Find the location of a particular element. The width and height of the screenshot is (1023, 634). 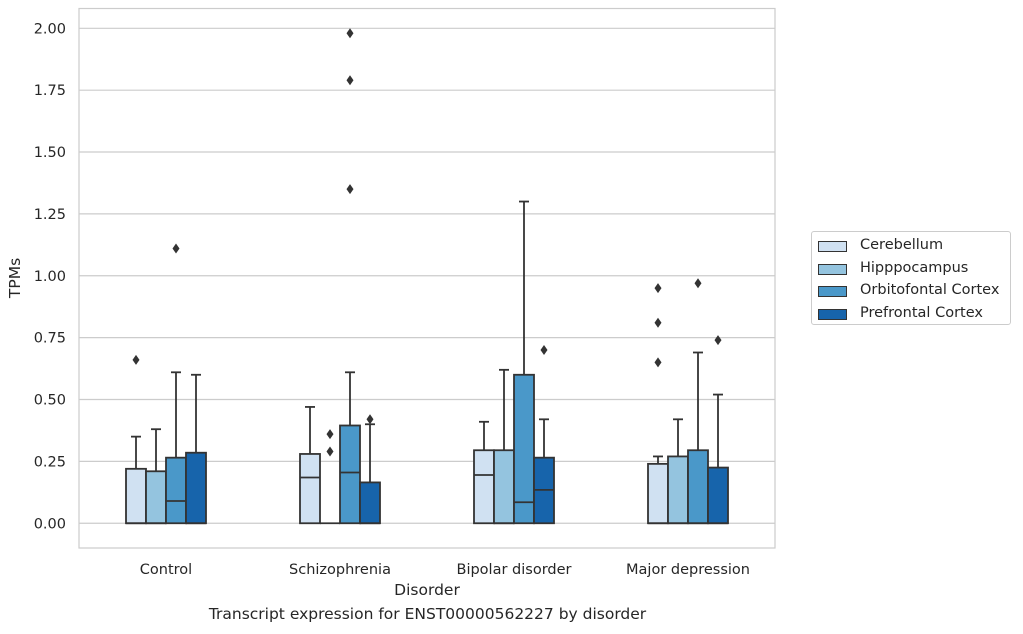

x-tick-label: Major depression is located at coordinates (688, 570).